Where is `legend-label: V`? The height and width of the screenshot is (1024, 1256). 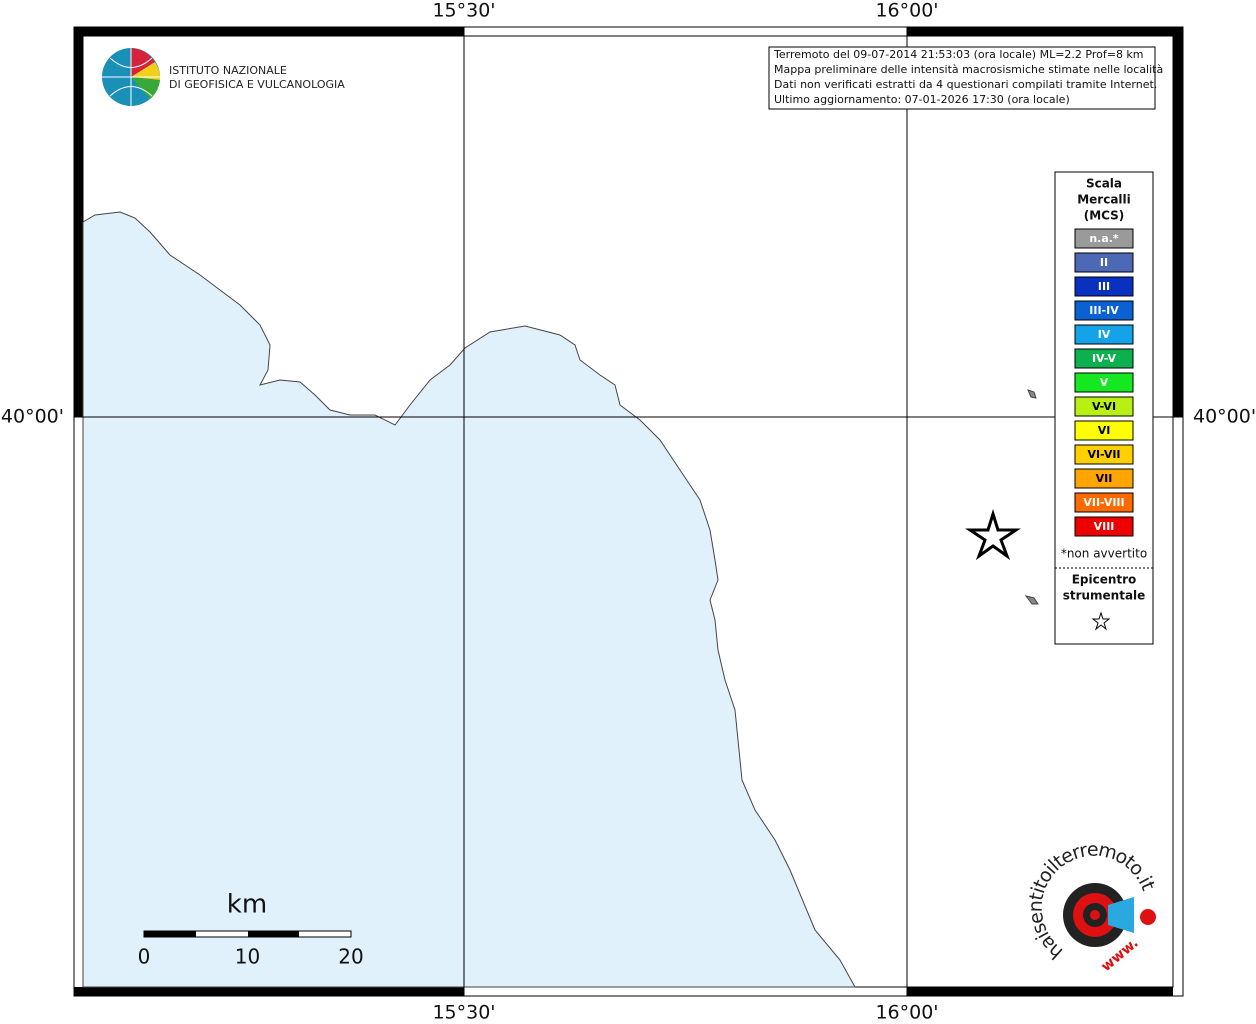 legend-label: V is located at coordinates (1104, 382).